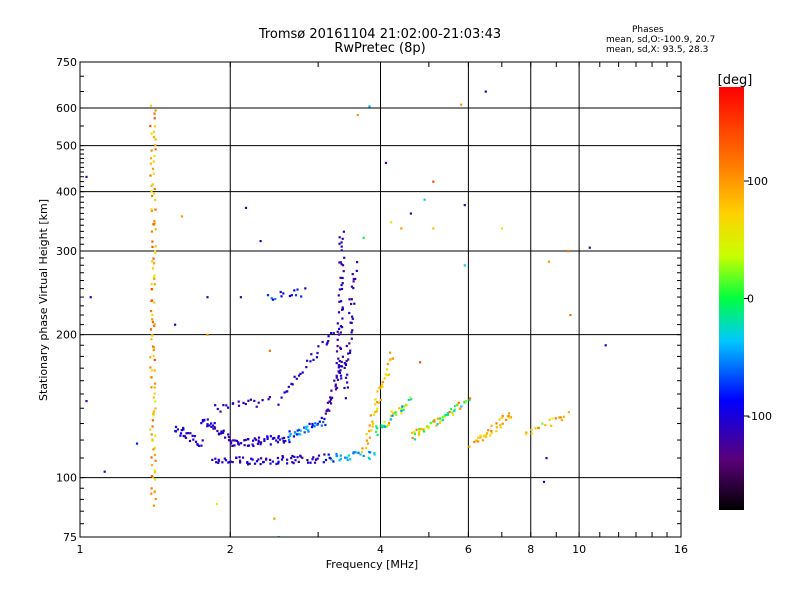 The width and height of the screenshot is (800, 600). Describe the element at coordinates (66, 192) in the screenshot. I see `y-tick-label: 400` at that location.